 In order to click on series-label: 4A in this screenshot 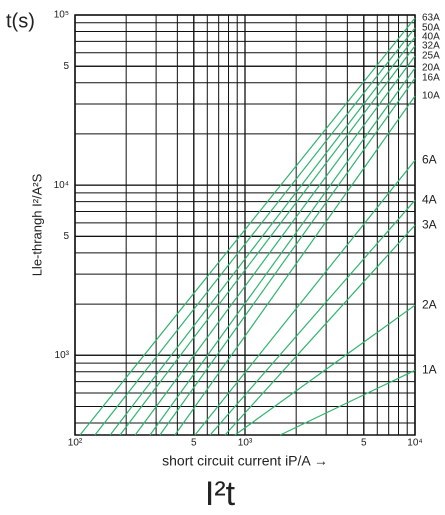, I will do `click(429, 199)`.